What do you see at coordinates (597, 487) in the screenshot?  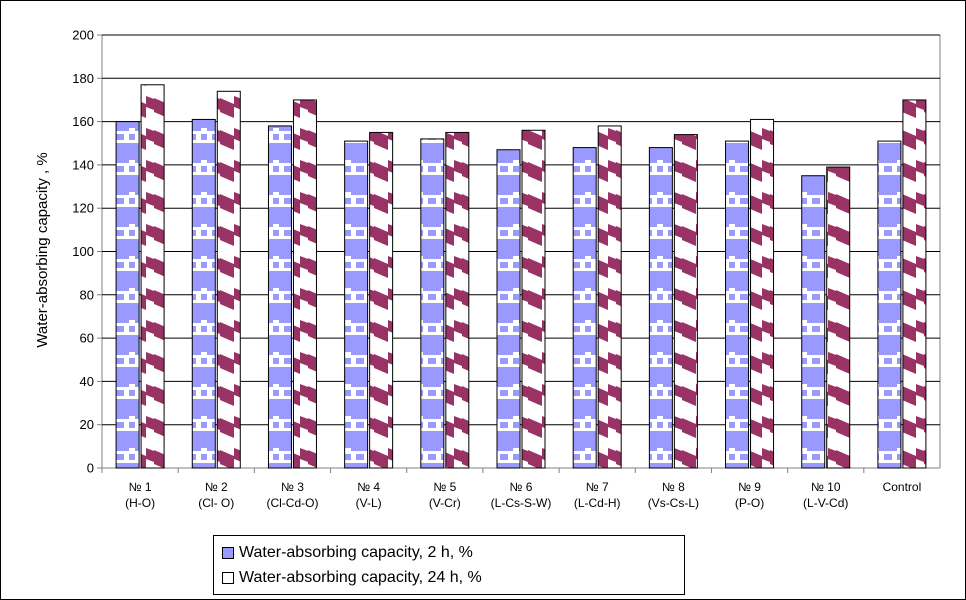 I see `x-category-label: № 7` at bounding box center [597, 487].